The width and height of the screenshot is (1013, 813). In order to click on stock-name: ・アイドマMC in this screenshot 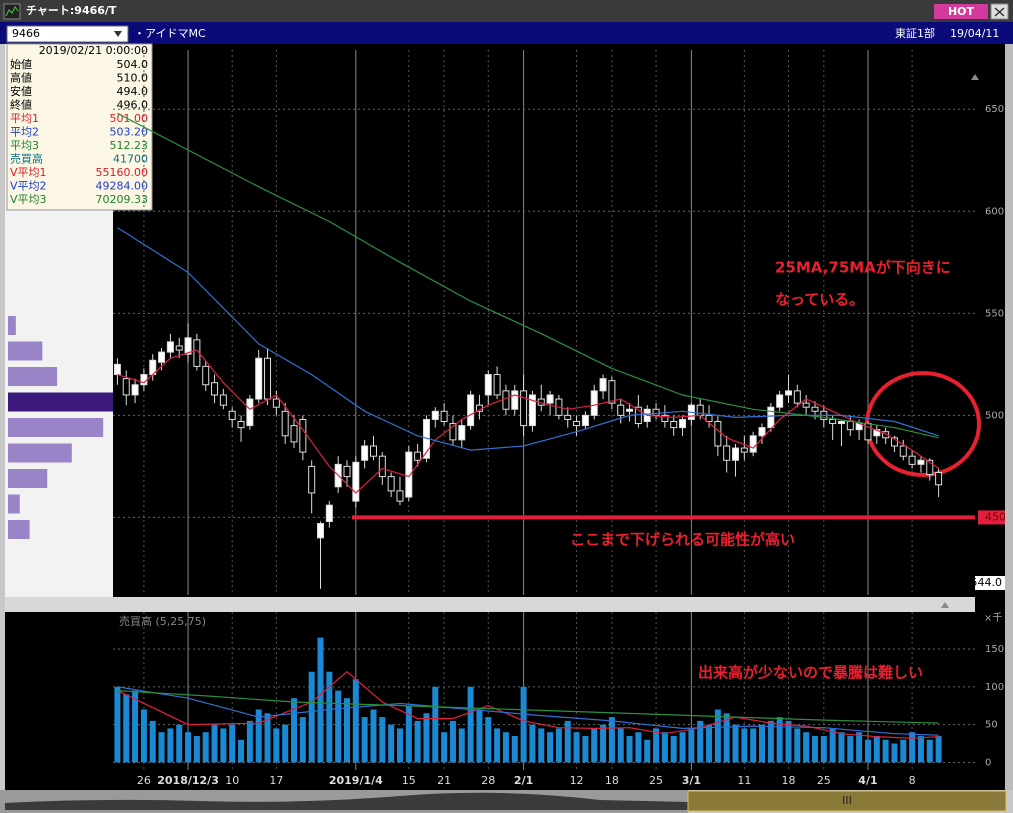, I will do `click(170, 33)`.